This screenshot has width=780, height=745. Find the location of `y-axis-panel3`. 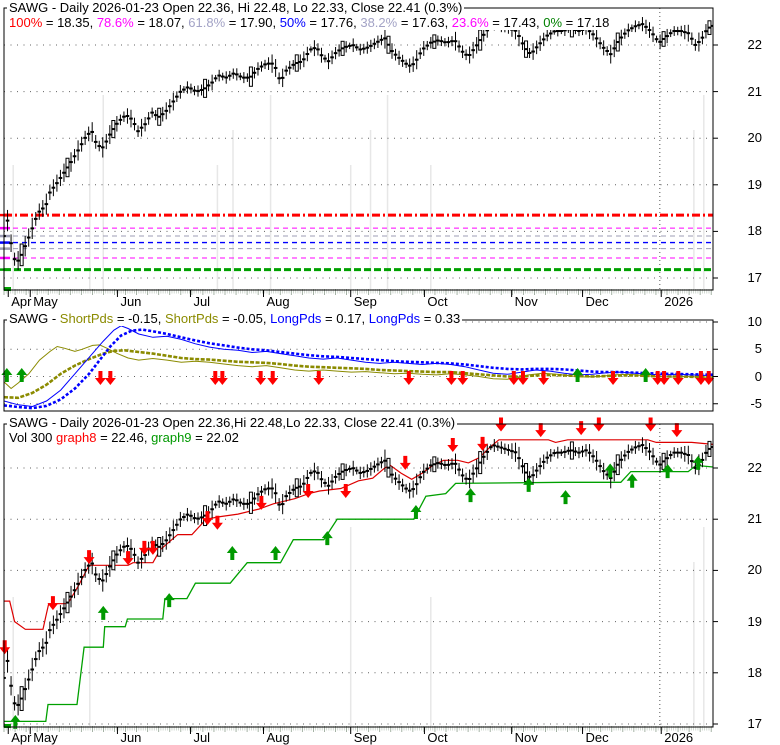

y-axis-panel3 is located at coordinates (715, 596).